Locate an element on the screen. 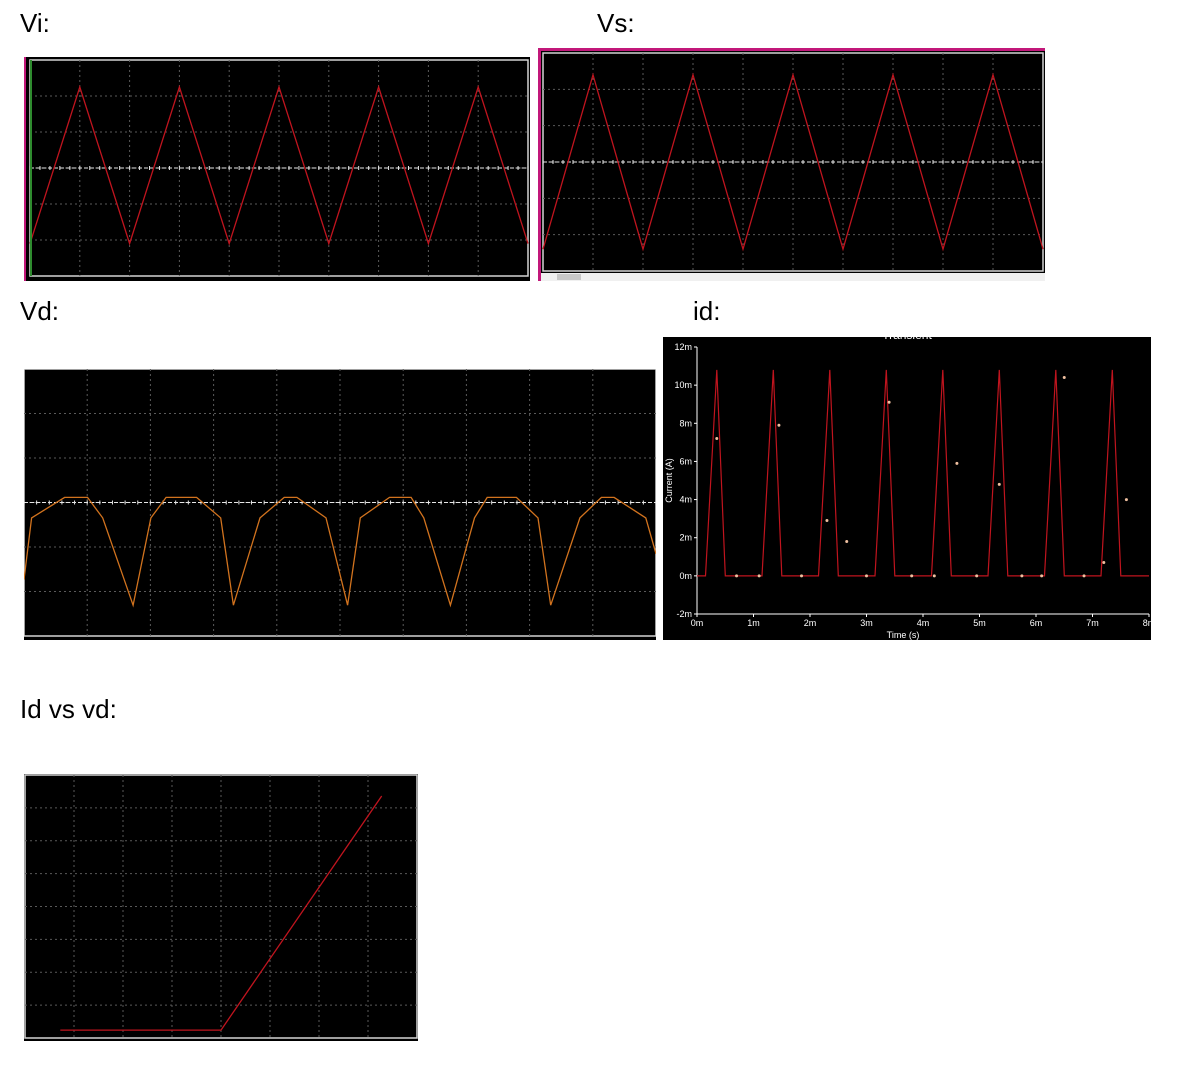 This screenshot has width=1196, height=1083. id-vs-vd-scope is located at coordinates (221, 907).